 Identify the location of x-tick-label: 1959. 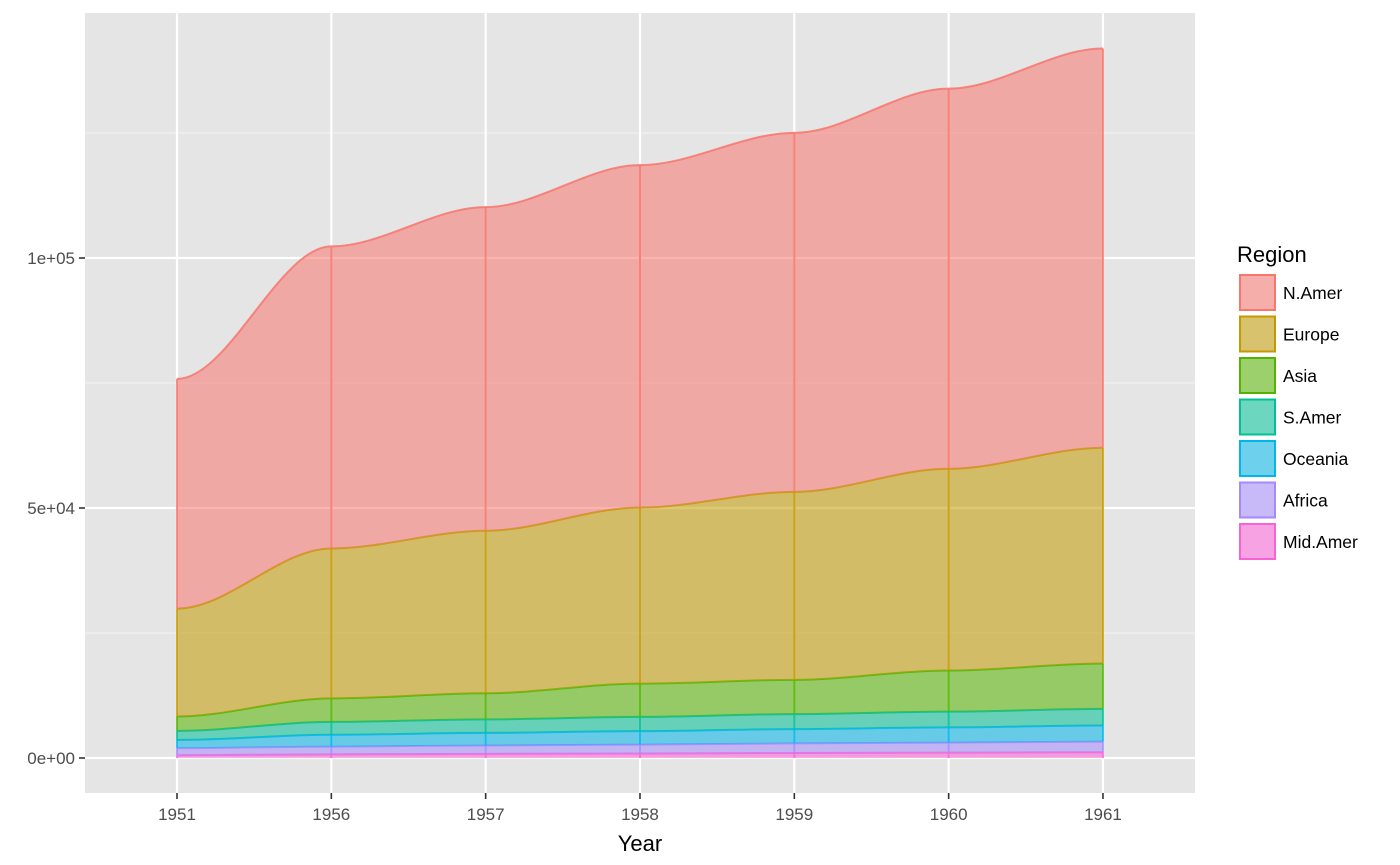
(794, 814).